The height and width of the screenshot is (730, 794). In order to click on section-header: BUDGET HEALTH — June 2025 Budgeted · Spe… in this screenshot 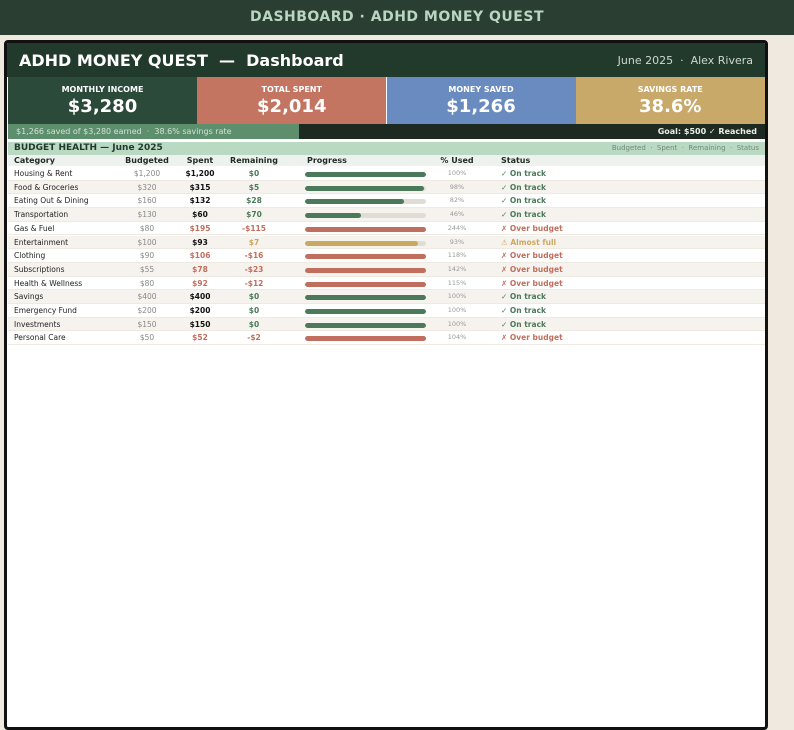, I will do `click(386, 148)`.